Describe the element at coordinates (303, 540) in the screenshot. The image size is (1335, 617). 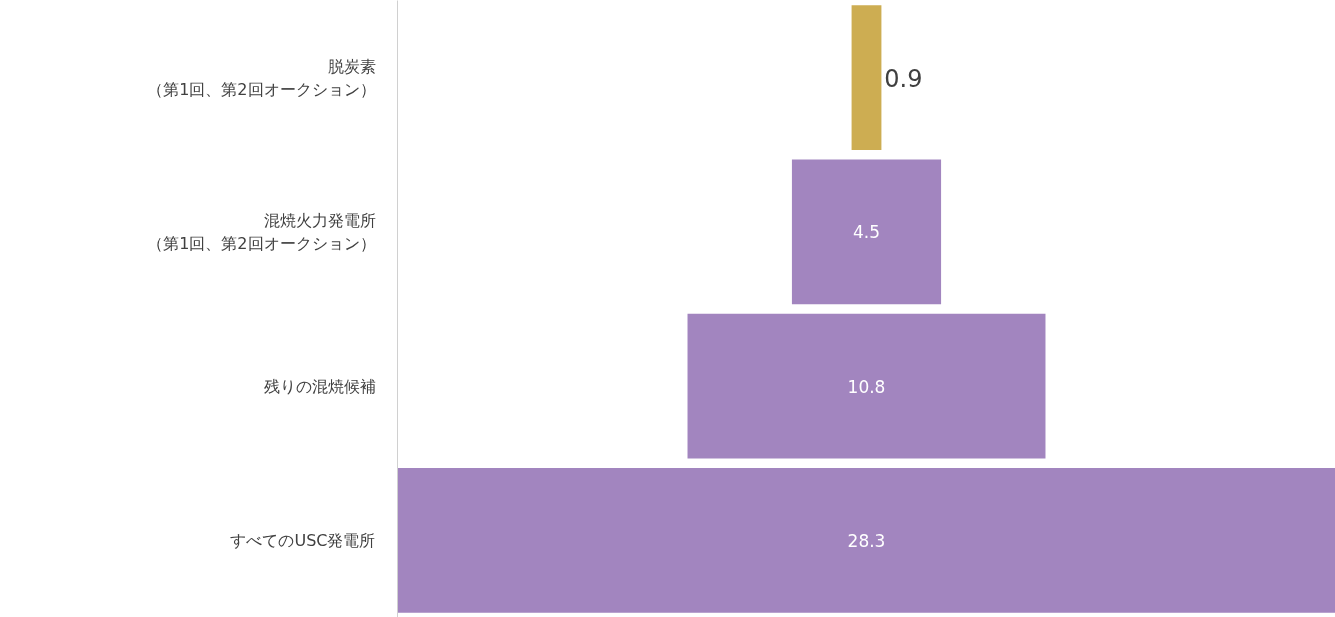
I see `category-label: すべてのUSC発電所` at that location.